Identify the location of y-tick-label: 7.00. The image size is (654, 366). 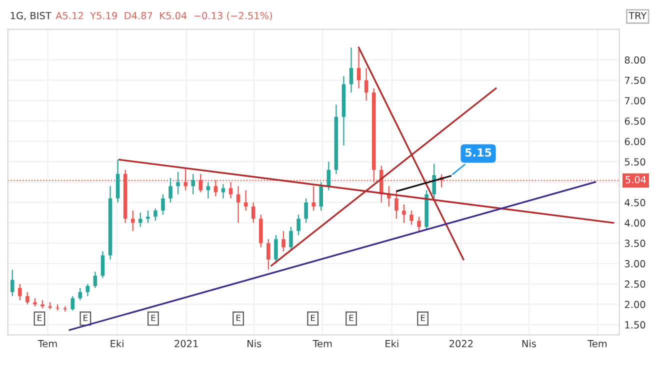
(635, 100).